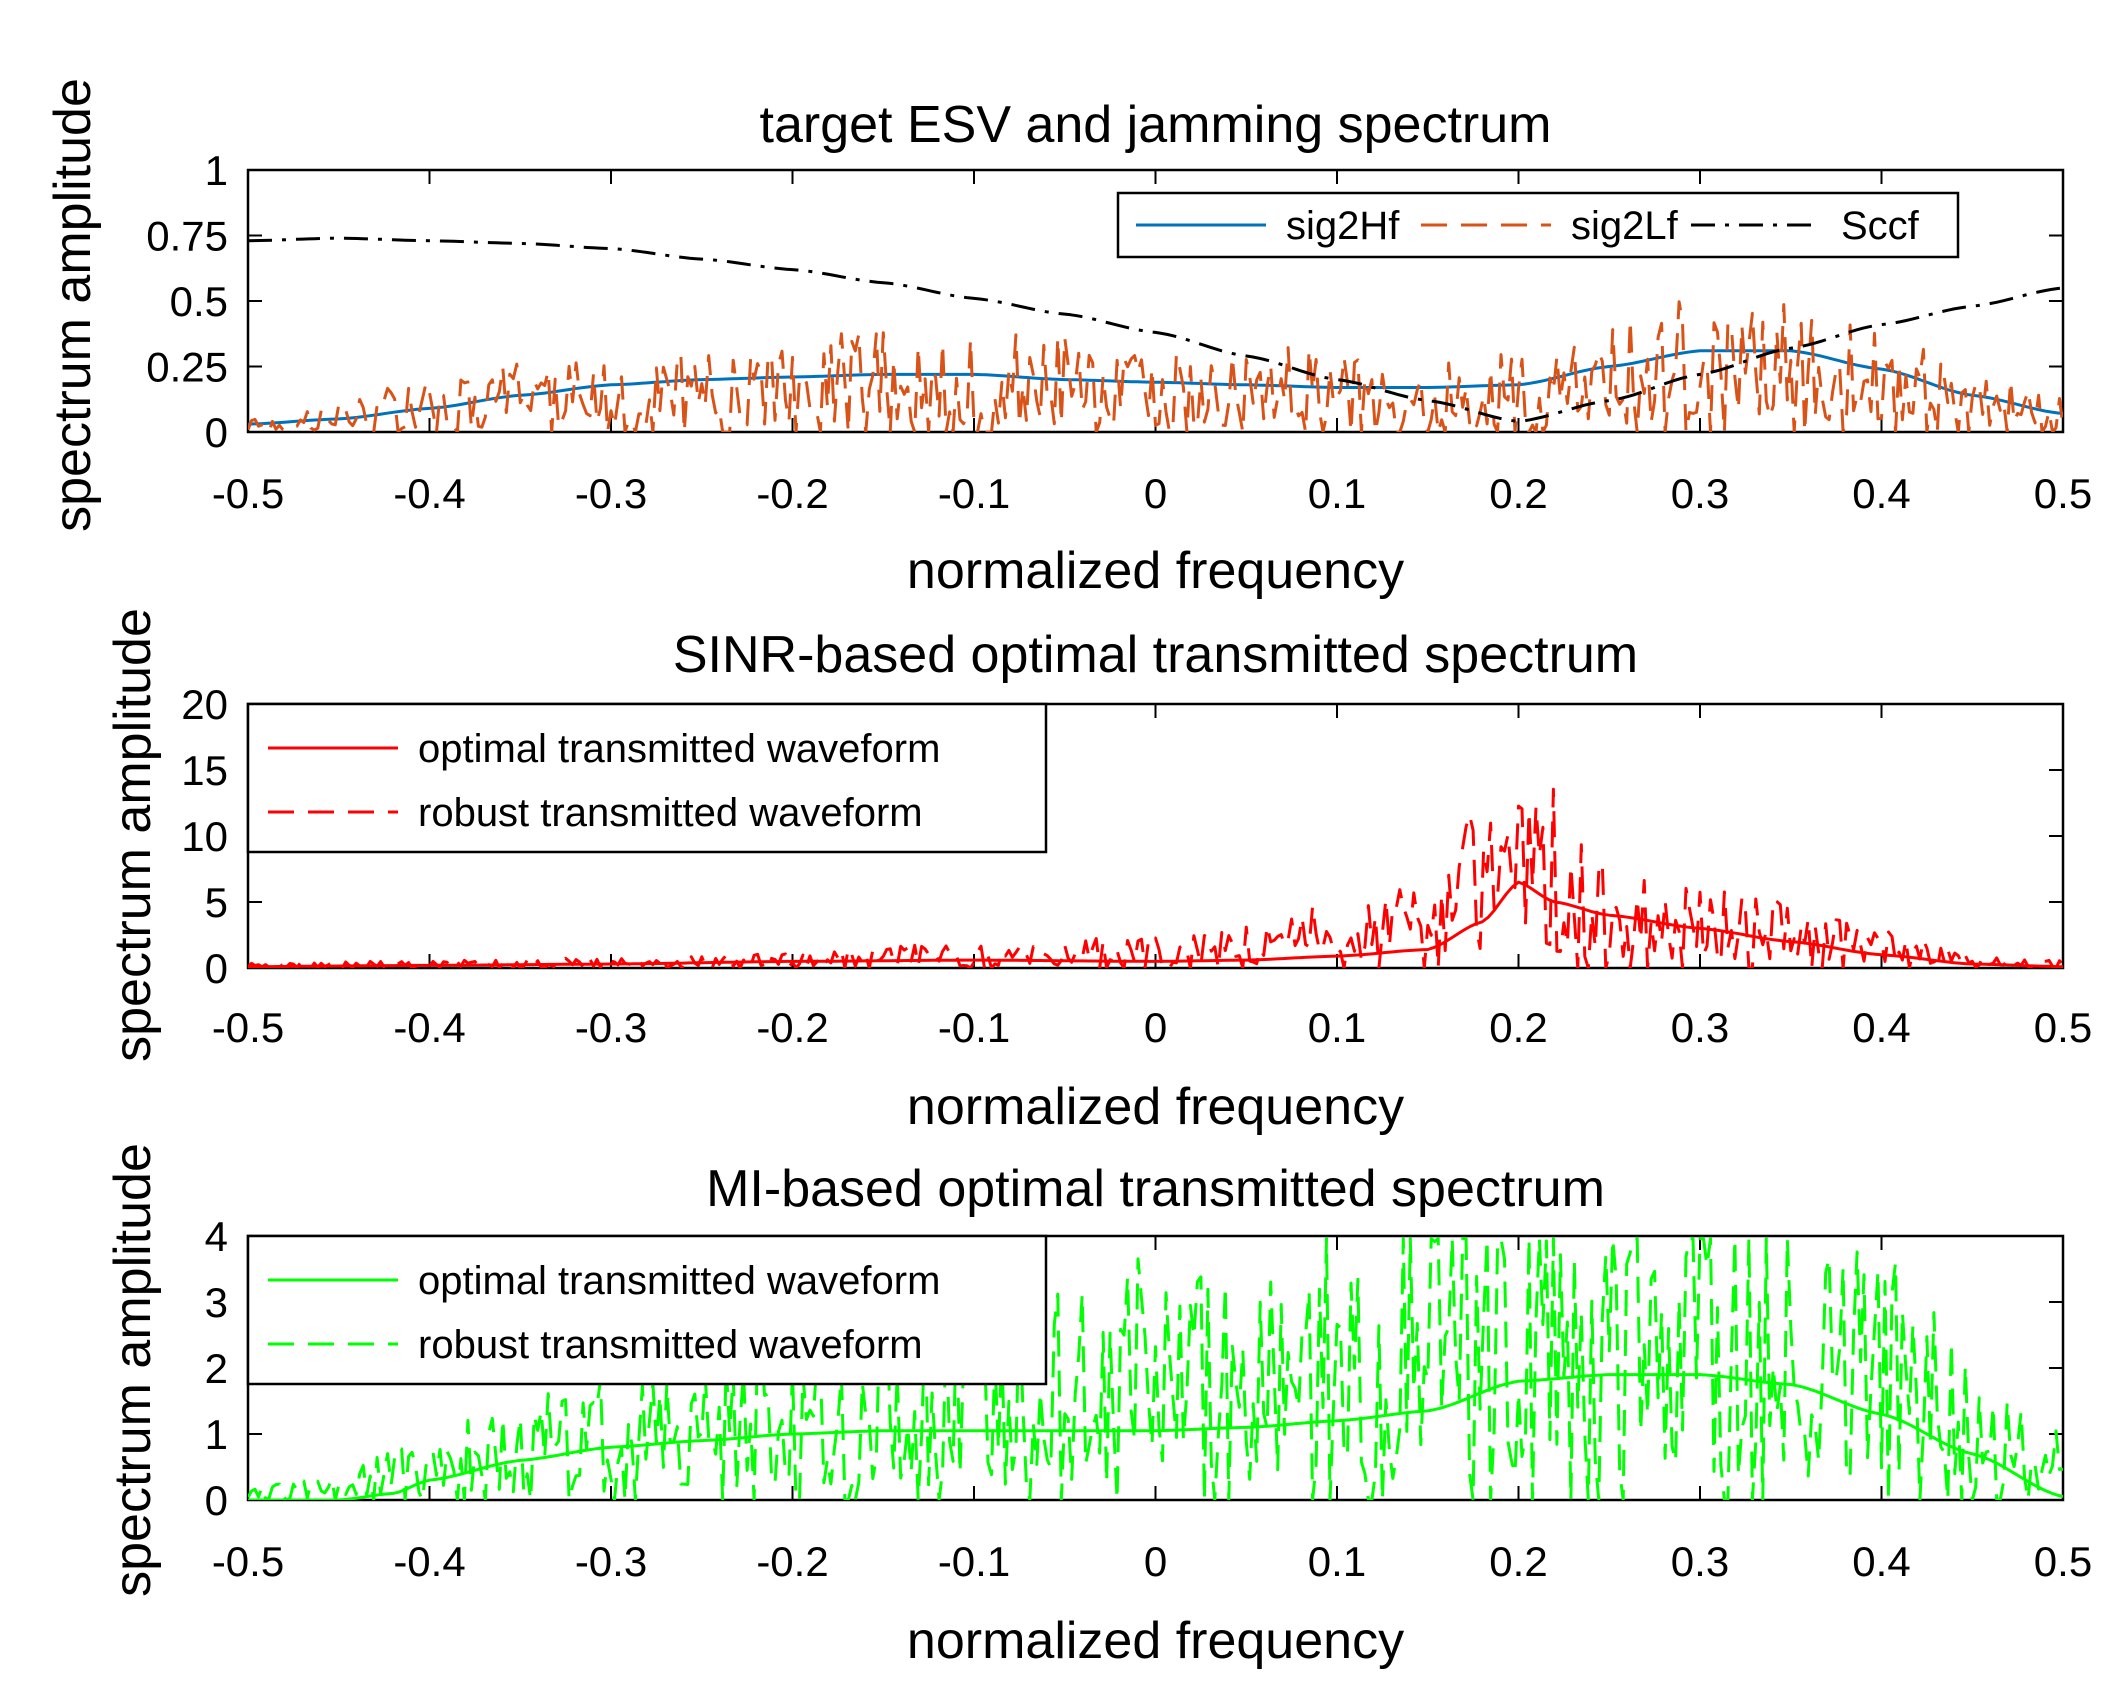 Image resolution: width=2117 pixels, height=1685 pixels. What do you see at coordinates (216, 1236) in the screenshot?
I see `y-tick-label: 4` at bounding box center [216, 1236].